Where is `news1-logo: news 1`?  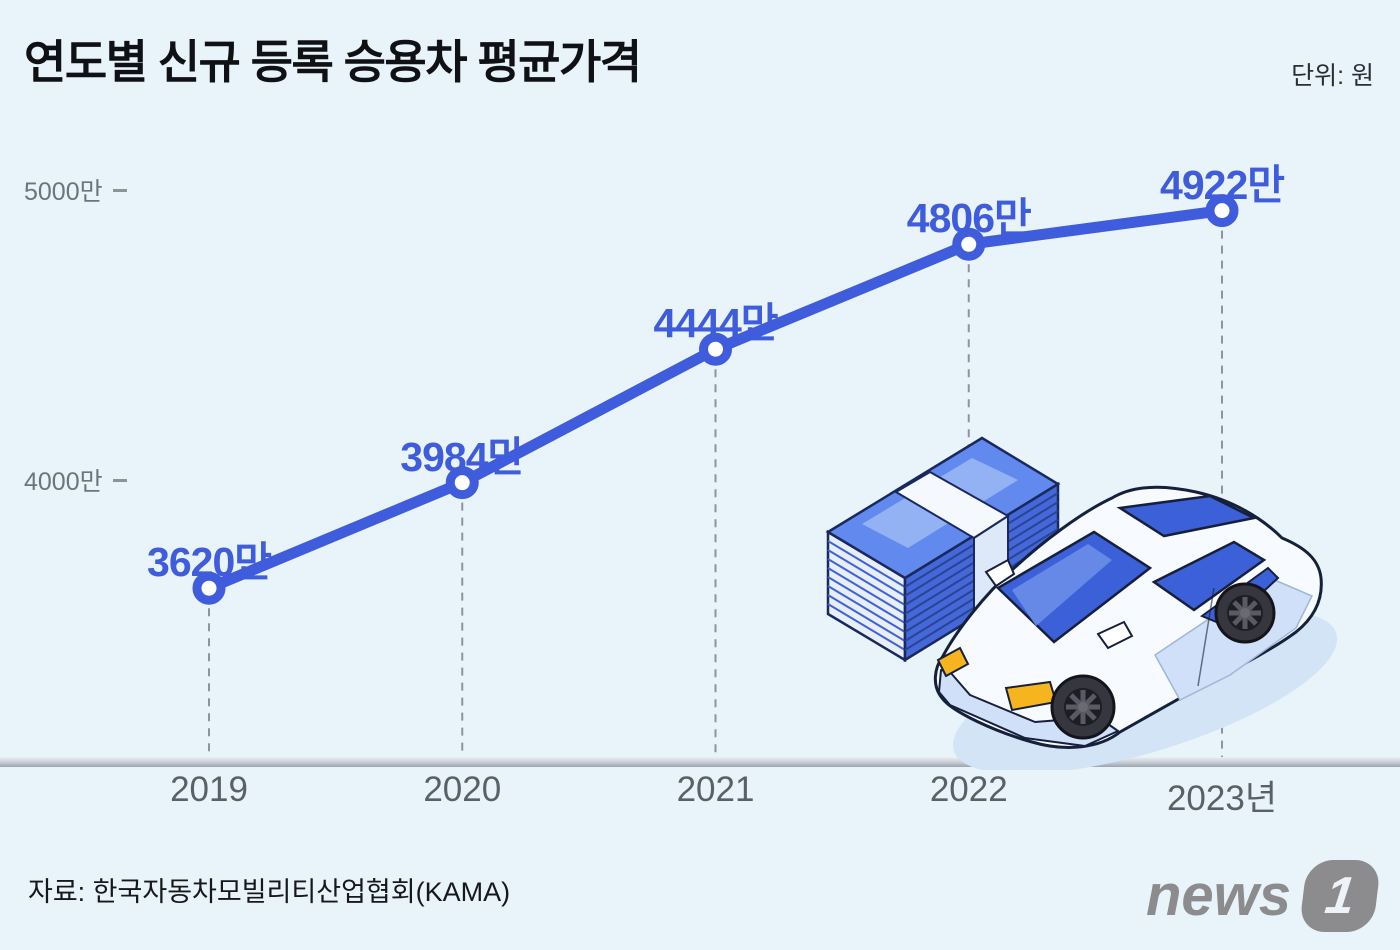
news1-logo: news 1 is located at coordinates (1263, 896).